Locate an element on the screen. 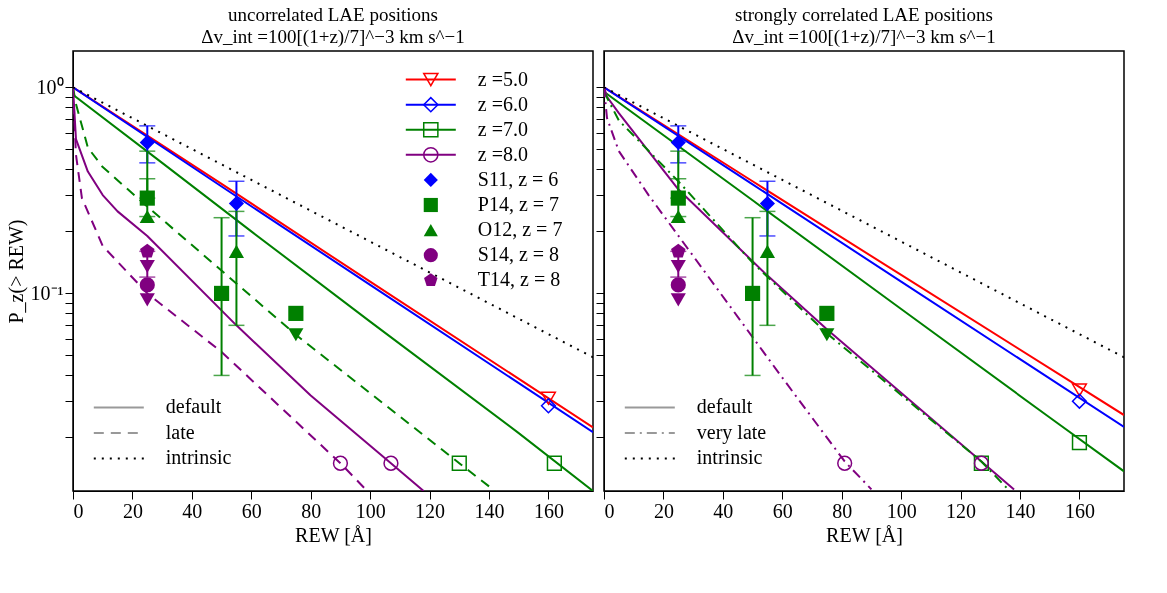  legend-label: P14, z = 7 is located at coordinates (518, 204).